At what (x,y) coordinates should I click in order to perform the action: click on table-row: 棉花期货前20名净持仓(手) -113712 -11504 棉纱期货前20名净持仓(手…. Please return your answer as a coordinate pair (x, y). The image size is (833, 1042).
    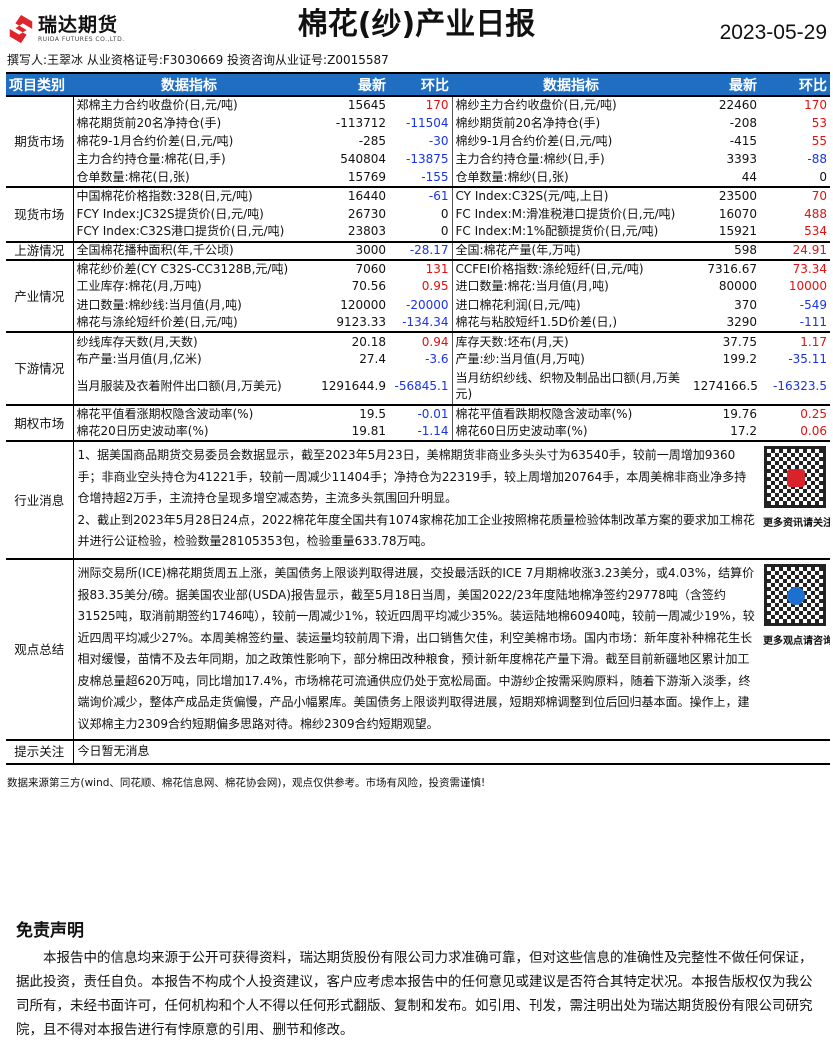
    Looking at the image, I should click on (418, 123).